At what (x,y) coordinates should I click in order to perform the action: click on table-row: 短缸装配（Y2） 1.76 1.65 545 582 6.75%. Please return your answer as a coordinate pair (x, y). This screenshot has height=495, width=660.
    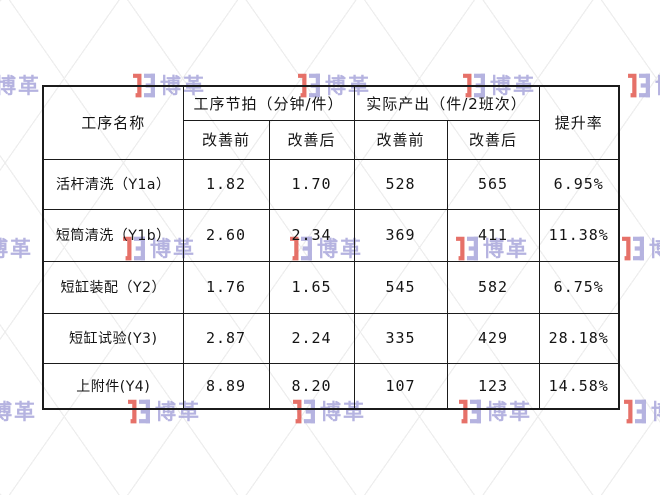
    Looking at the image, I should click on (331, 287).